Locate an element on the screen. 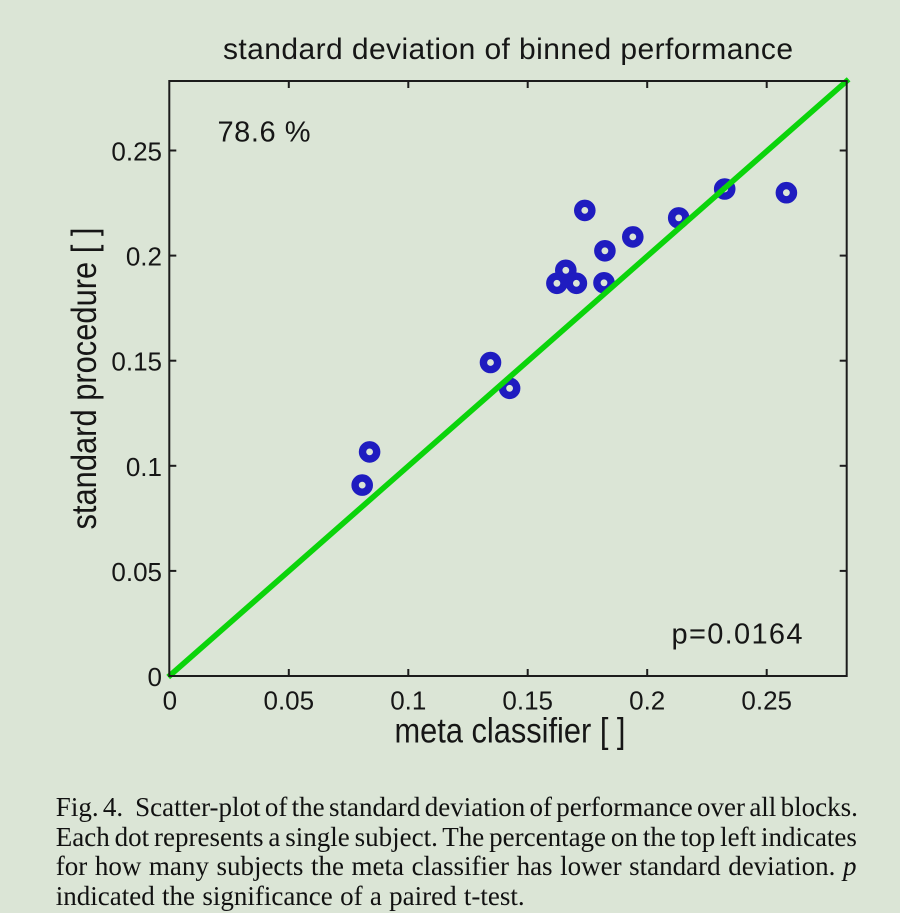  svg-text: 78.6 % is located at coordinates (264, 132).